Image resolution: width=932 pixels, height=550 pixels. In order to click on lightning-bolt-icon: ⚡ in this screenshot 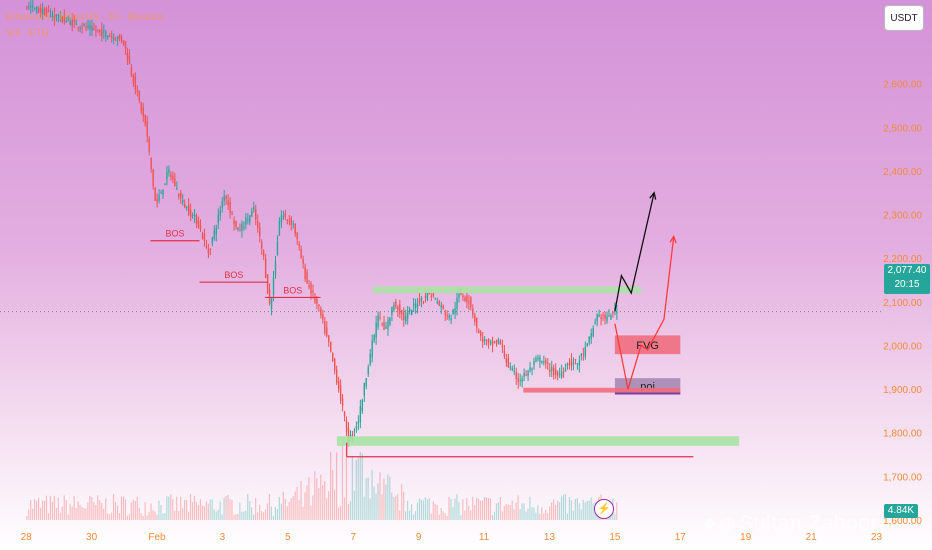, I will do `click(604, 509)`.